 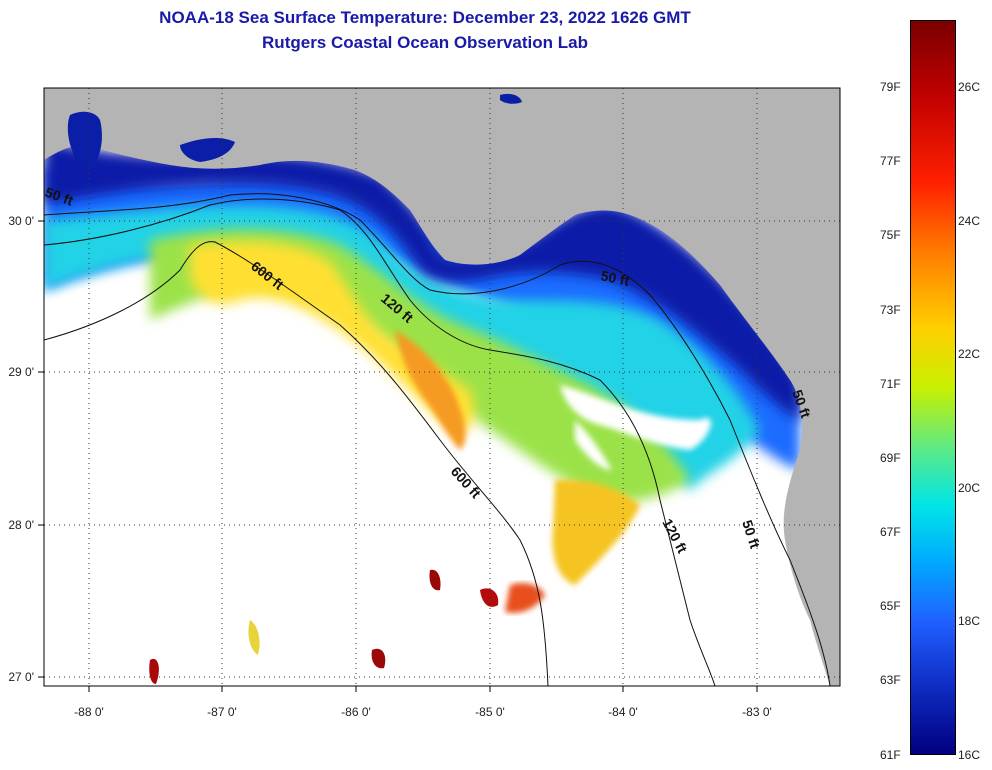 I want to click on colorbar-c-label: 22C, so click(x=969, y=354).